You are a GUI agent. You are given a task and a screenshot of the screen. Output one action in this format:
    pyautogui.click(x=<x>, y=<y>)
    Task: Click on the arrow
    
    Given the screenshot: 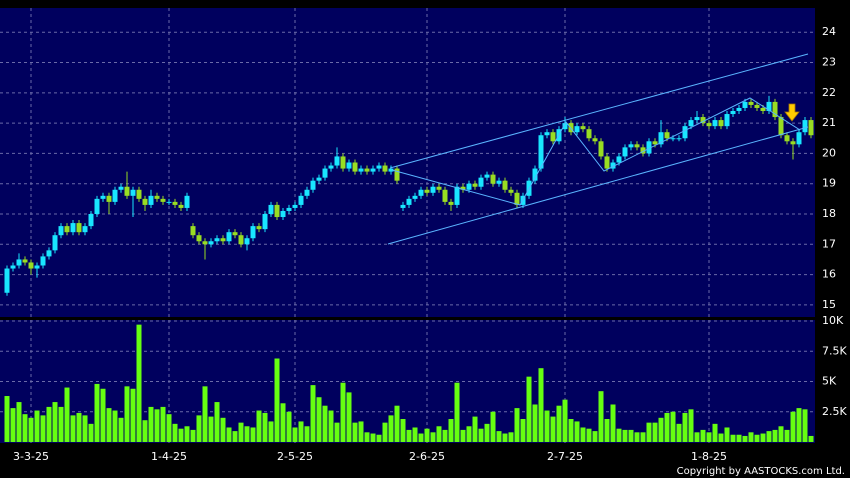 What is the action you would take?
    pyautogui.click(x=792, y=112)
    